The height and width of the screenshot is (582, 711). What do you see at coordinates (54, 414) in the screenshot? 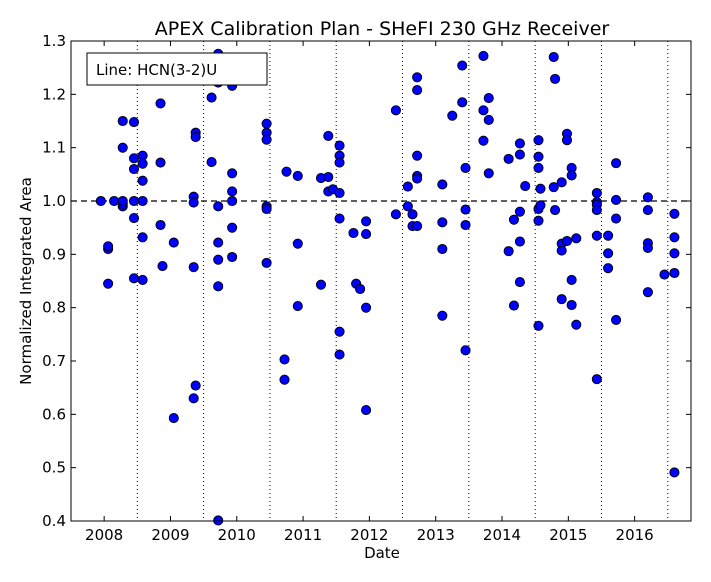
I see `y-tick-label: 0.6` at bounding box center [54, 414].